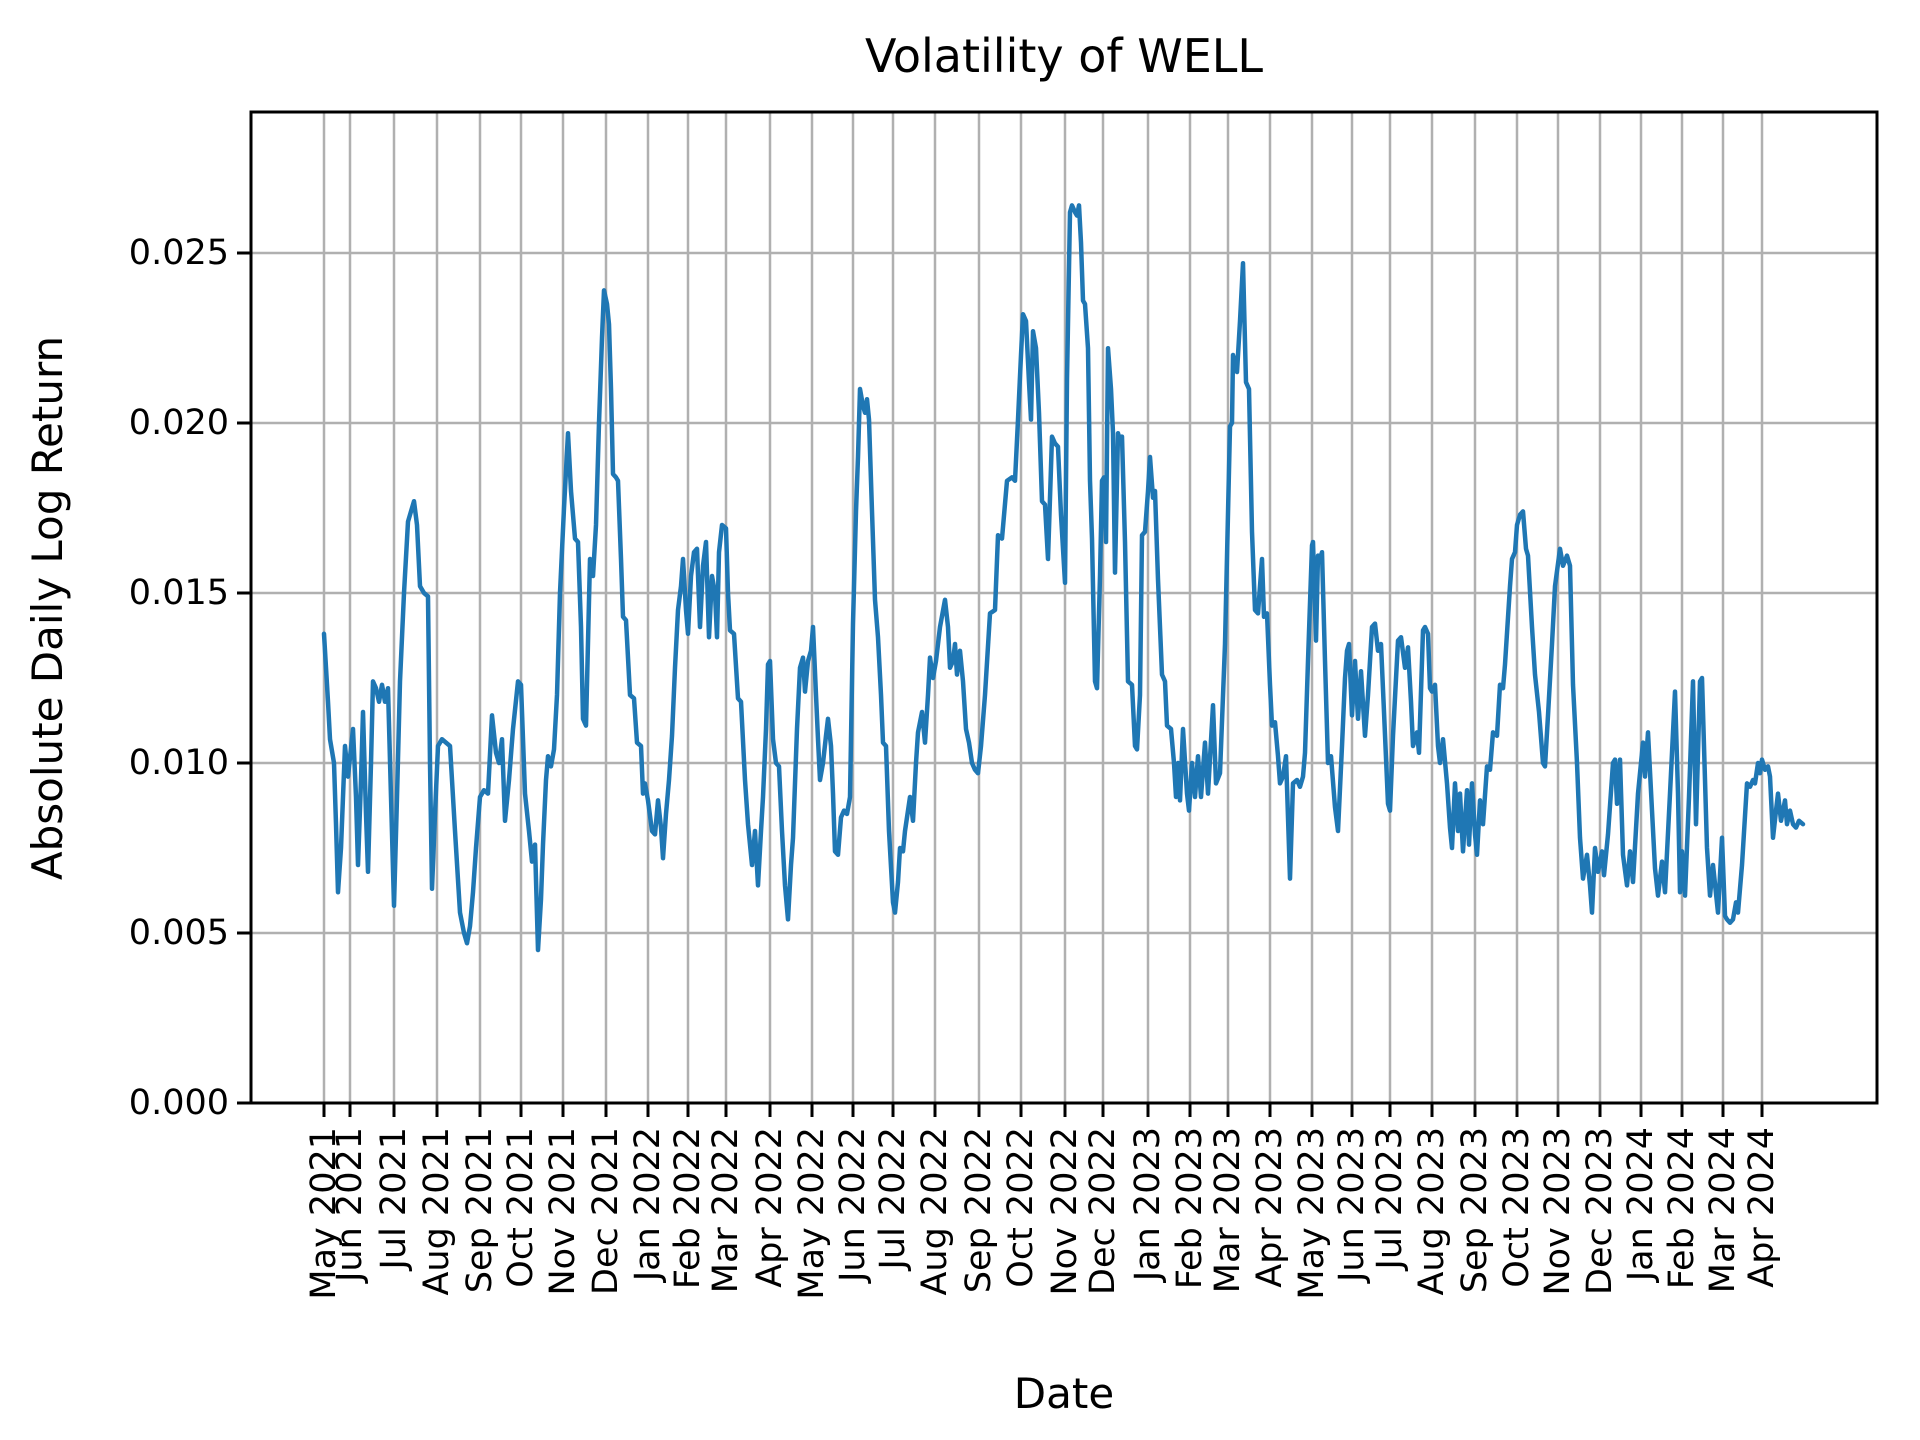 Image resolution: width=1920 pixels, height=1440 pixels. What do you see at coordinates (1148, 1205) in the screenshot?
I see `x-tick-label: Jan 2023` at bounding box center [1148, 1205].